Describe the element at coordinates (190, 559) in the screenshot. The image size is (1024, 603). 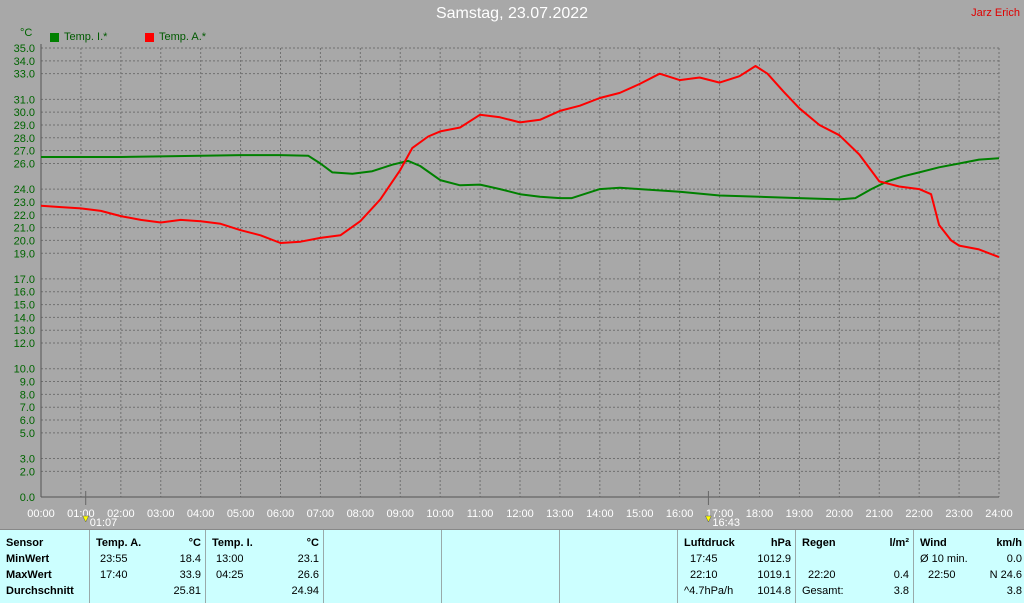
I see `temp-a-min: 18.4` at that location.